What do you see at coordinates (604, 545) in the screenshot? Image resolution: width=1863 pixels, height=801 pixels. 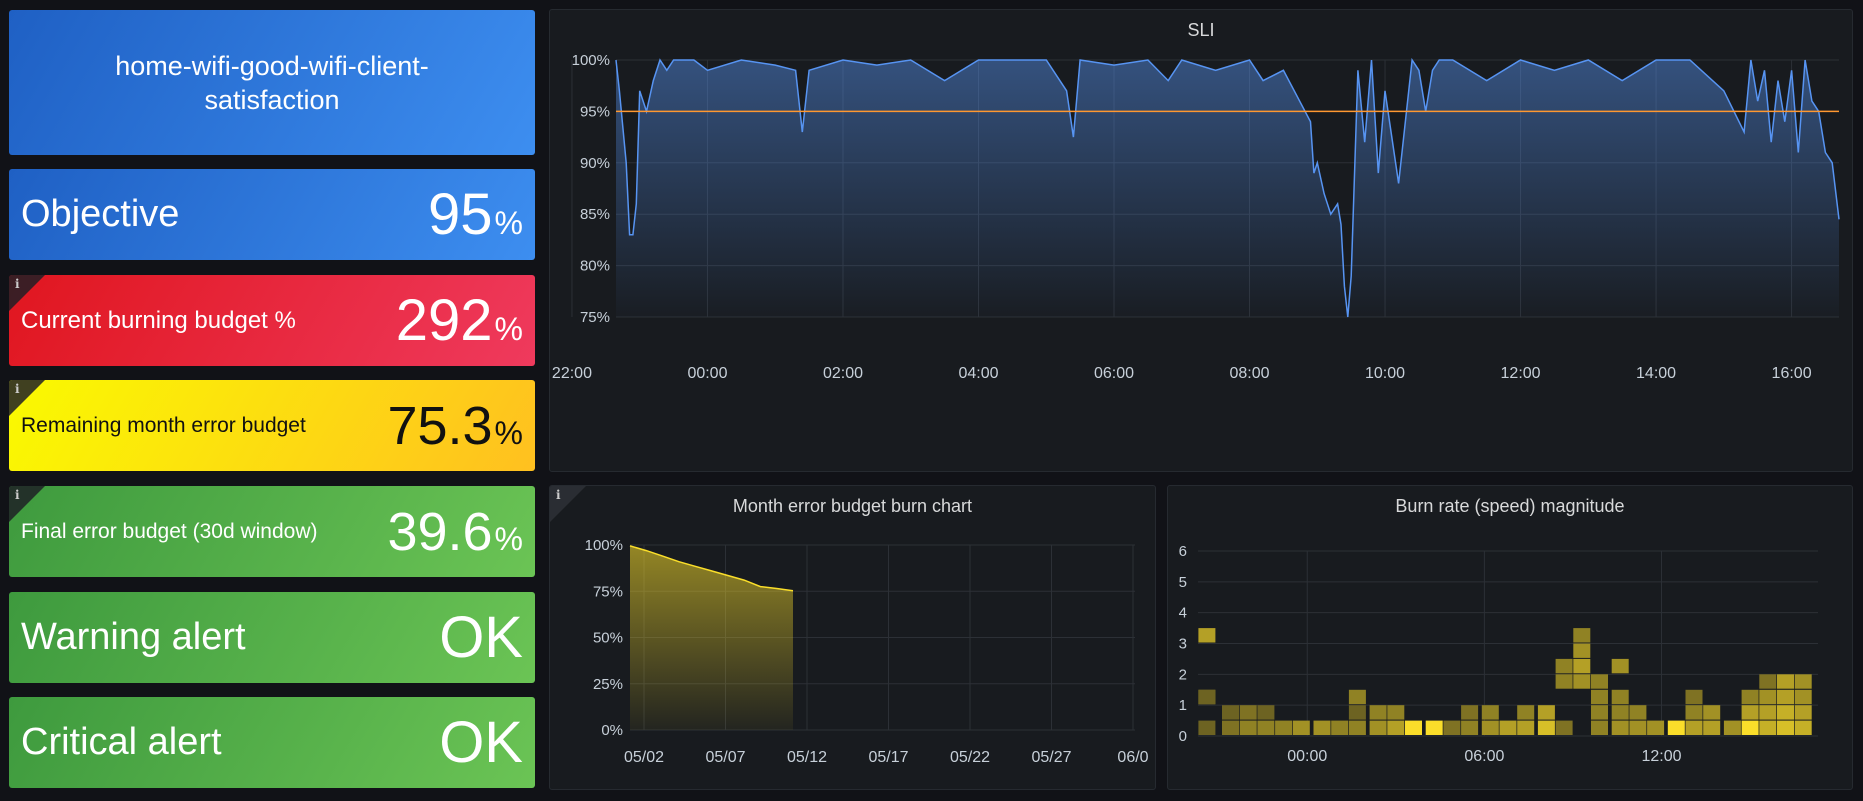 I see `burn-chart-y-tick-label: 100%` at bounding box center [604, 545].